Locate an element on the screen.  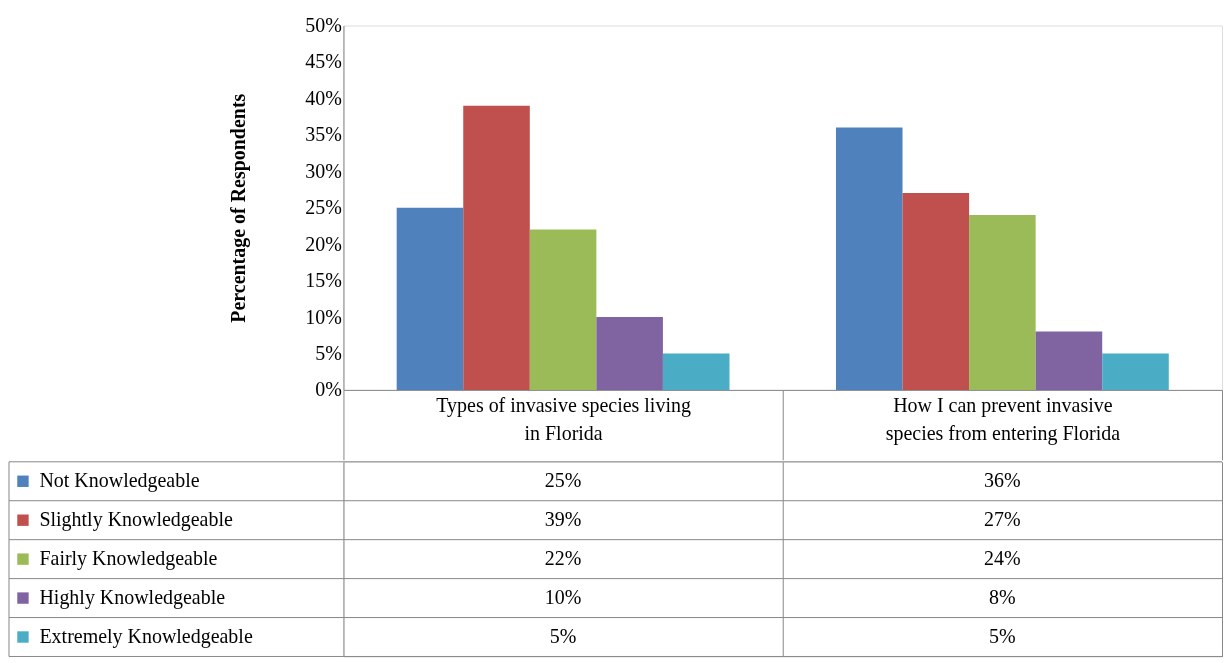
y-tick-label: 0% is located at coordinates (328, 389).